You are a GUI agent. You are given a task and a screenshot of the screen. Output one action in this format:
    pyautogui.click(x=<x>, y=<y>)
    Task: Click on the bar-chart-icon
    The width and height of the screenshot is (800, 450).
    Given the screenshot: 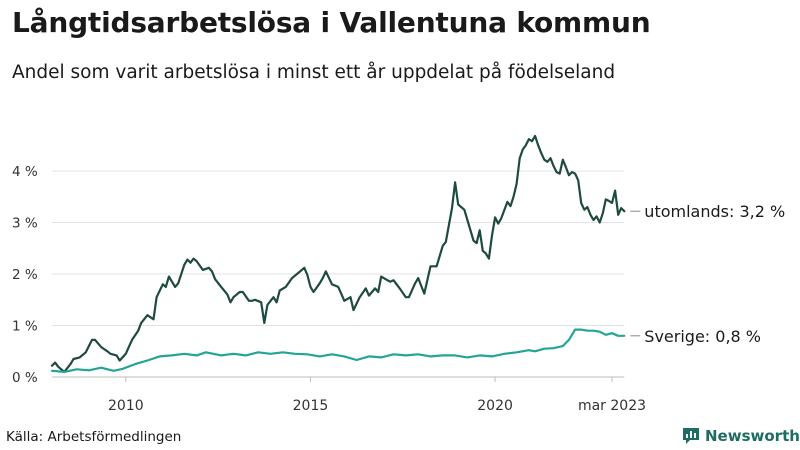 What is the action you would take?
    pyautogui.click(x=691, y=436)
    